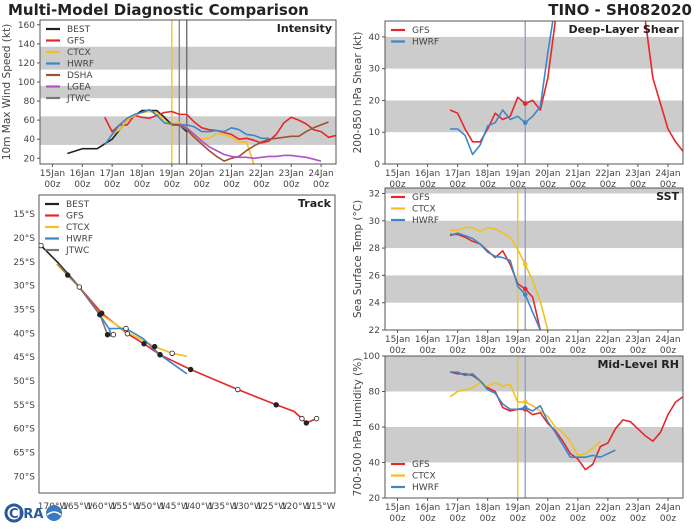  Describe the element at coordinates (223, 507) in the screenshot. I see `lon-tick-label: 135°W` at that location.